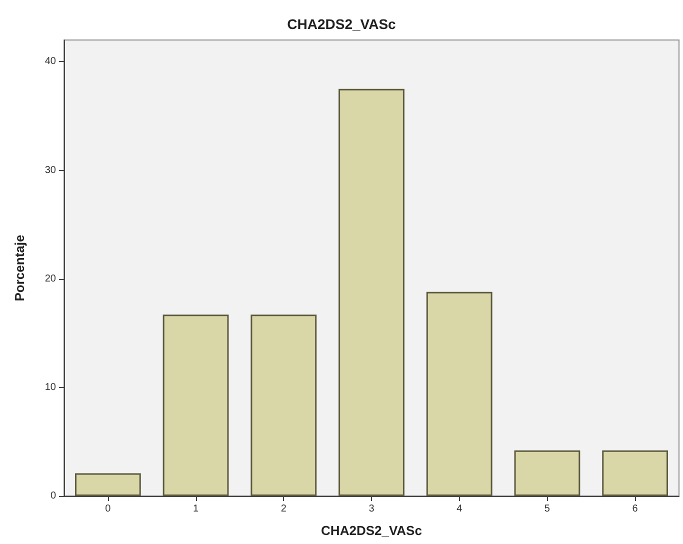  What do you see at coordinates (50, 170) in the screenshot?
I see `y-tick-label: 30` at bounding box center [50, 170].